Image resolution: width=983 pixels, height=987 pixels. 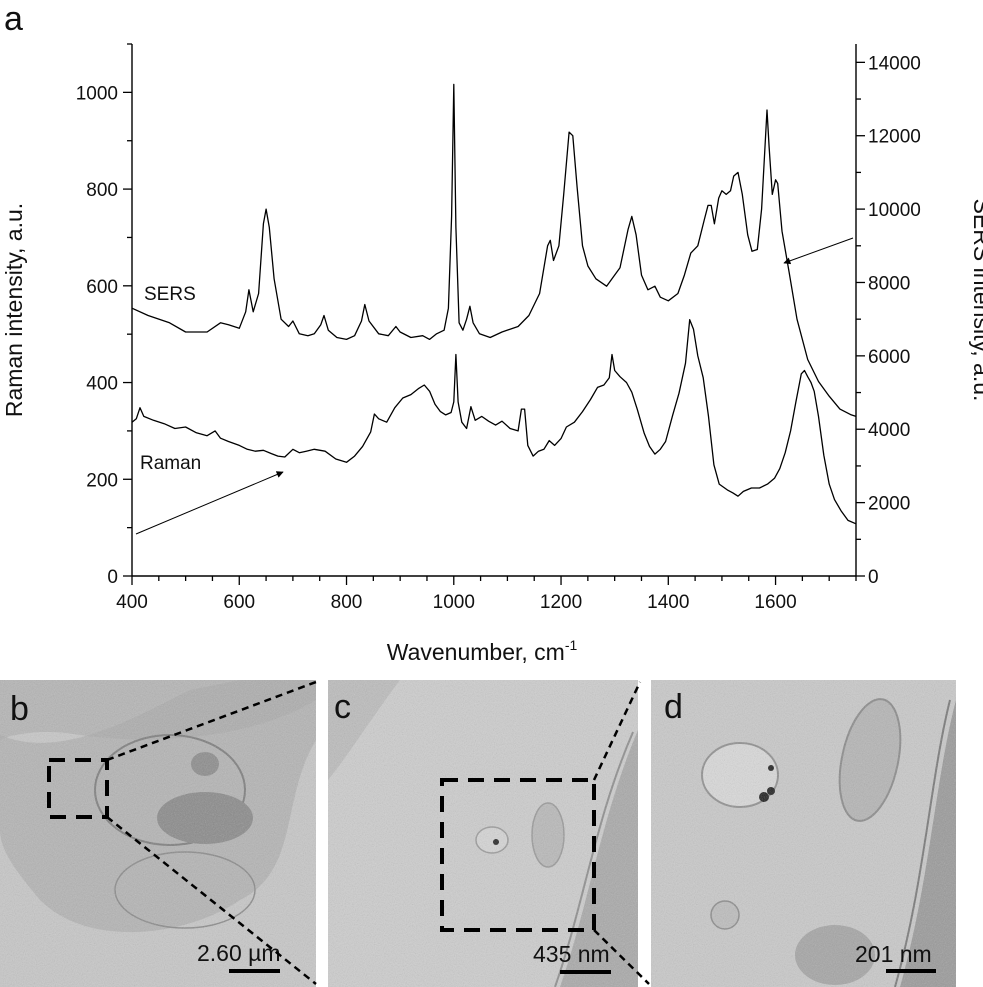 I want to click on panel-label-b: b, so click(x=19, y=709).